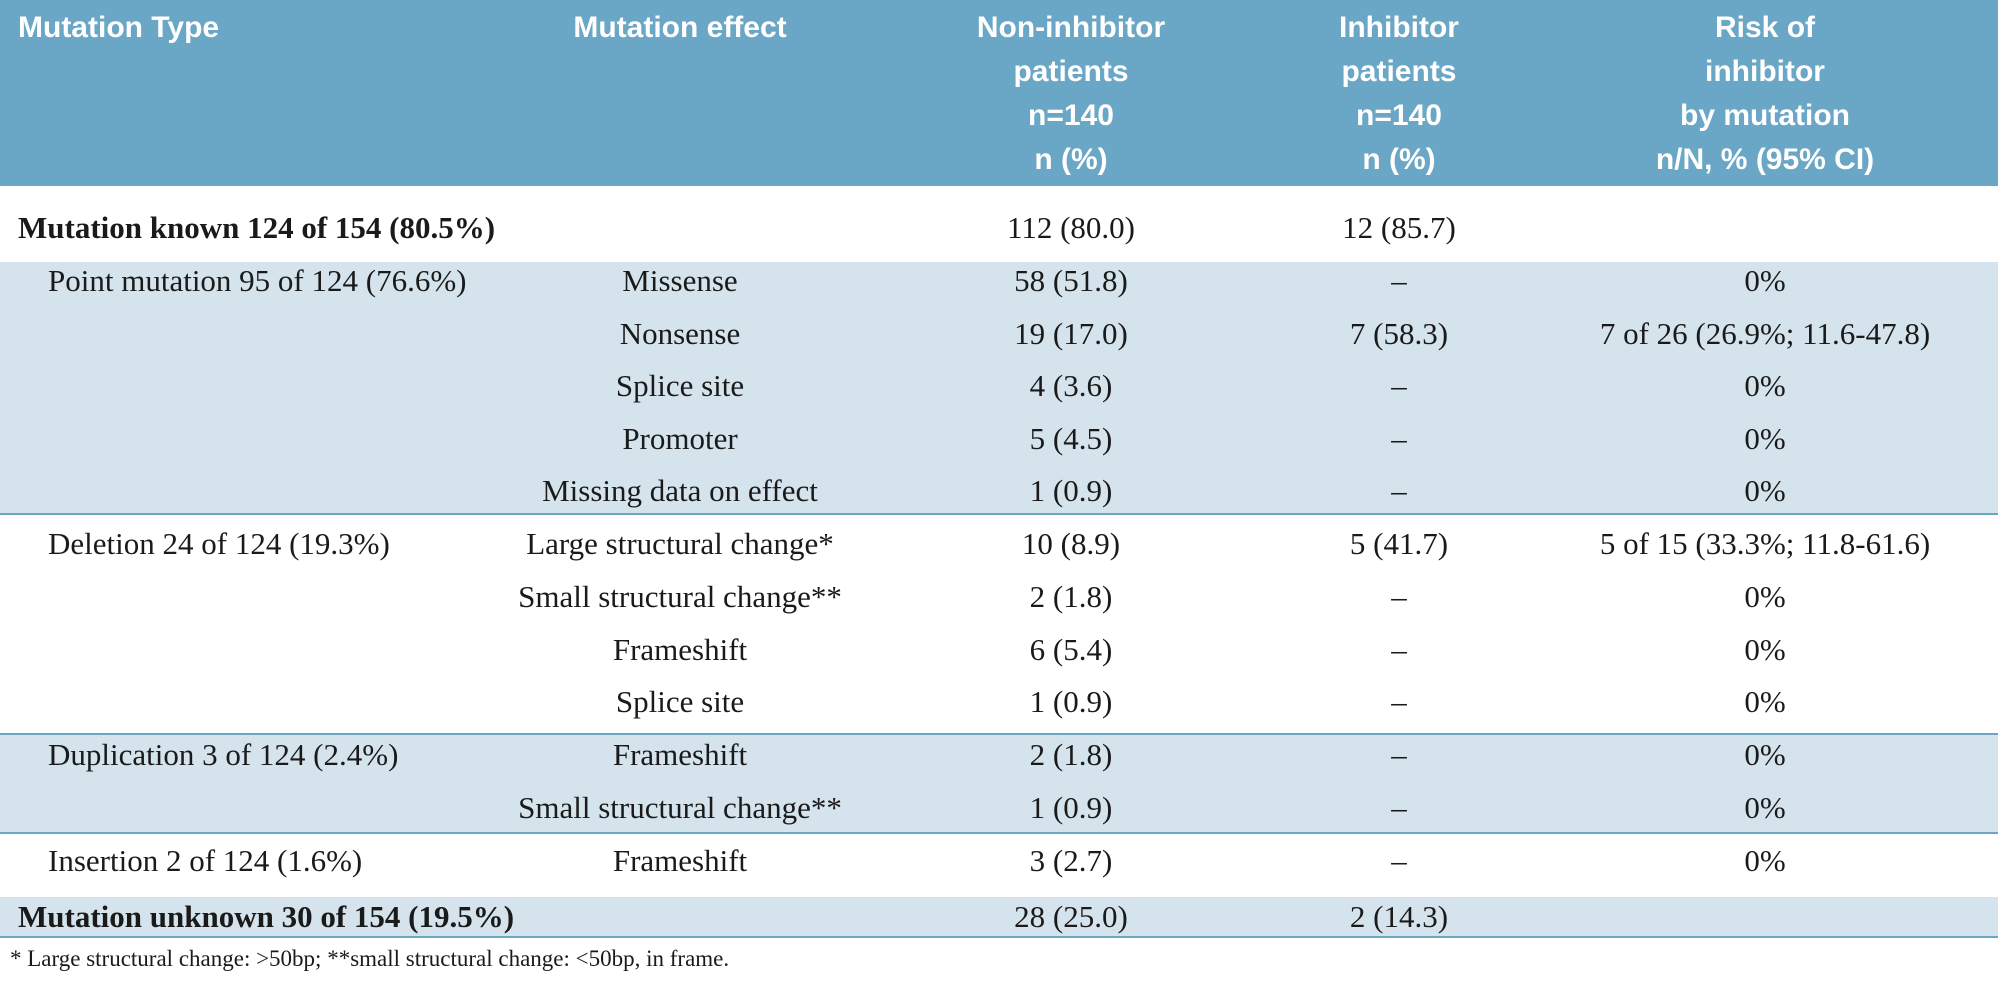 The height and width of the screenshot is (990, 2000). What do you see at coordinates (1071, 333) in the screenshot?
I see `row-non-inhibitor: 19 (17.0)` at bounding box center [1071, 333].